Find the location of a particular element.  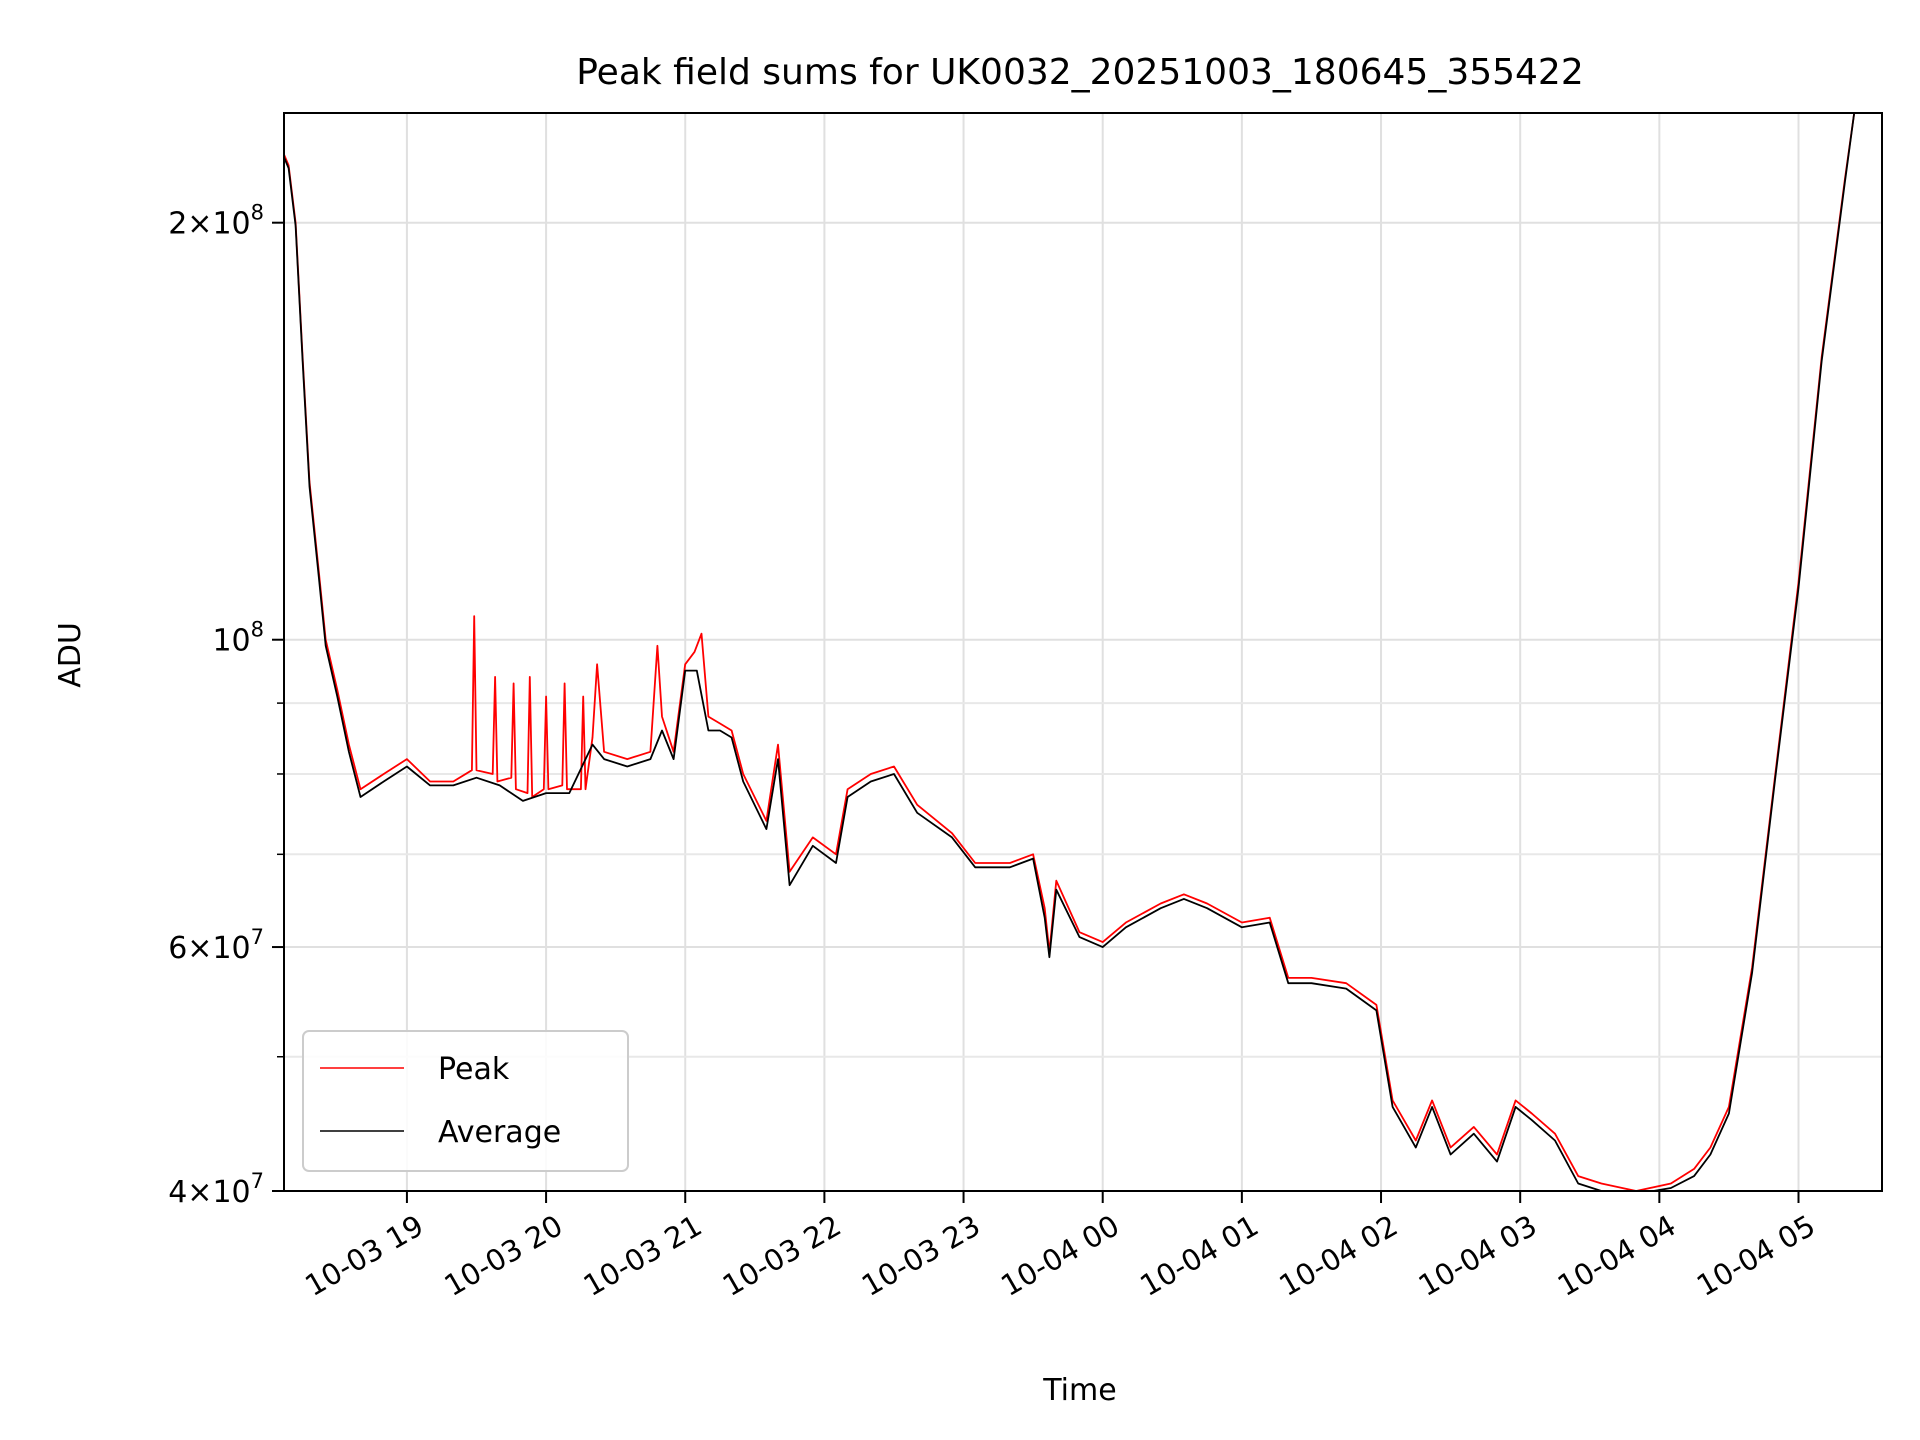

y-tick-label: 4×107 is located at coordinates (216, 1189).